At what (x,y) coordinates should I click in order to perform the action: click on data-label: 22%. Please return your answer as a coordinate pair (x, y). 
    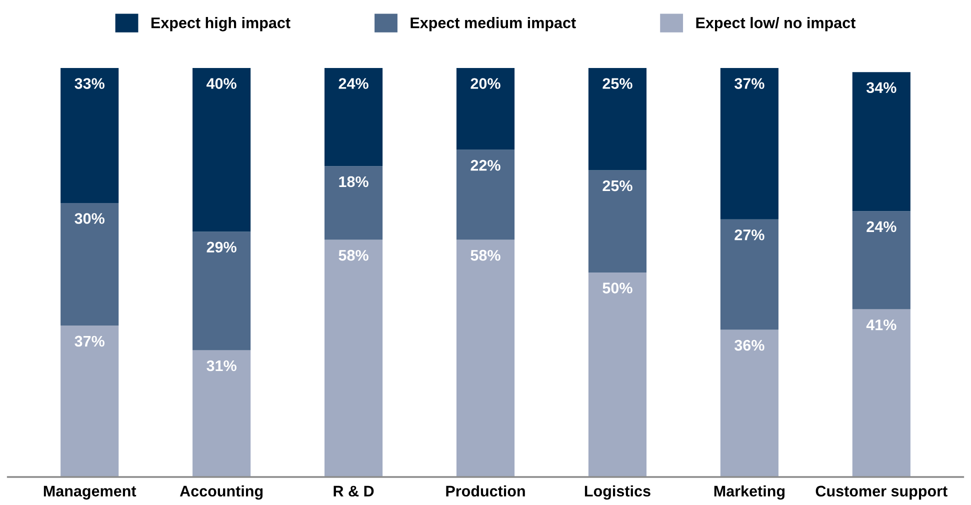
    Looking at the image, I should click on (485, 165).